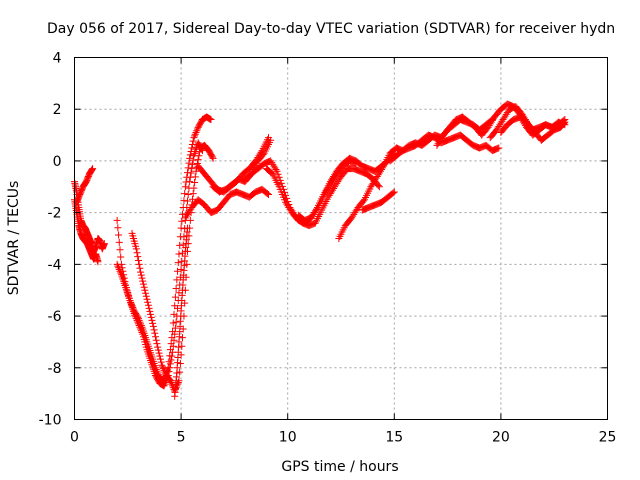 Image resolution: width=640 pixels, height=480 pixels. What do you see at coordinates (55, 265) in the screenshot?
I see `y-tick-label: -4` at bounding box center [55, 265].